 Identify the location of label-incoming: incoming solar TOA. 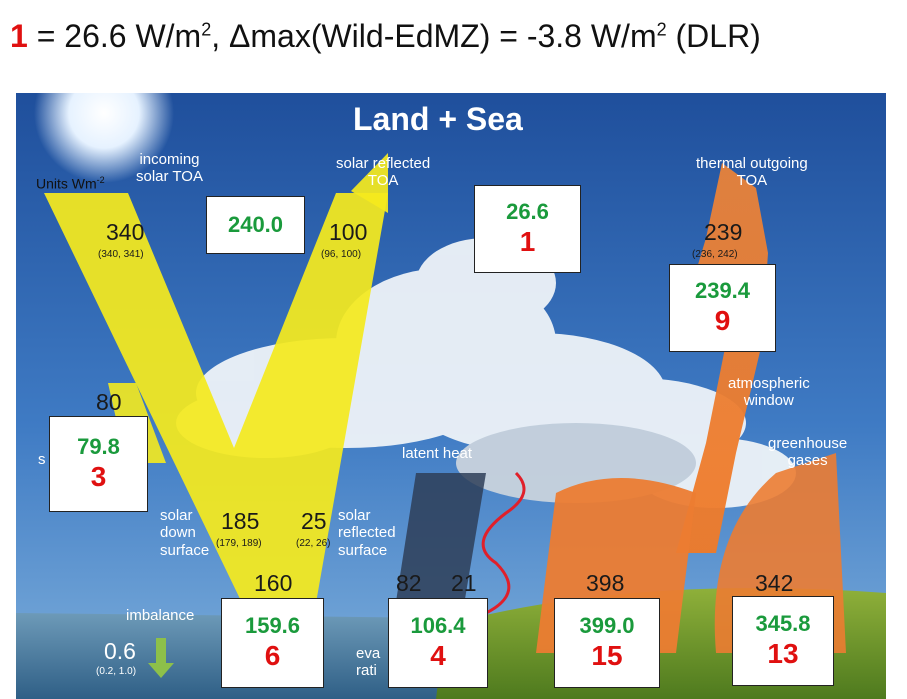
(169, 168).